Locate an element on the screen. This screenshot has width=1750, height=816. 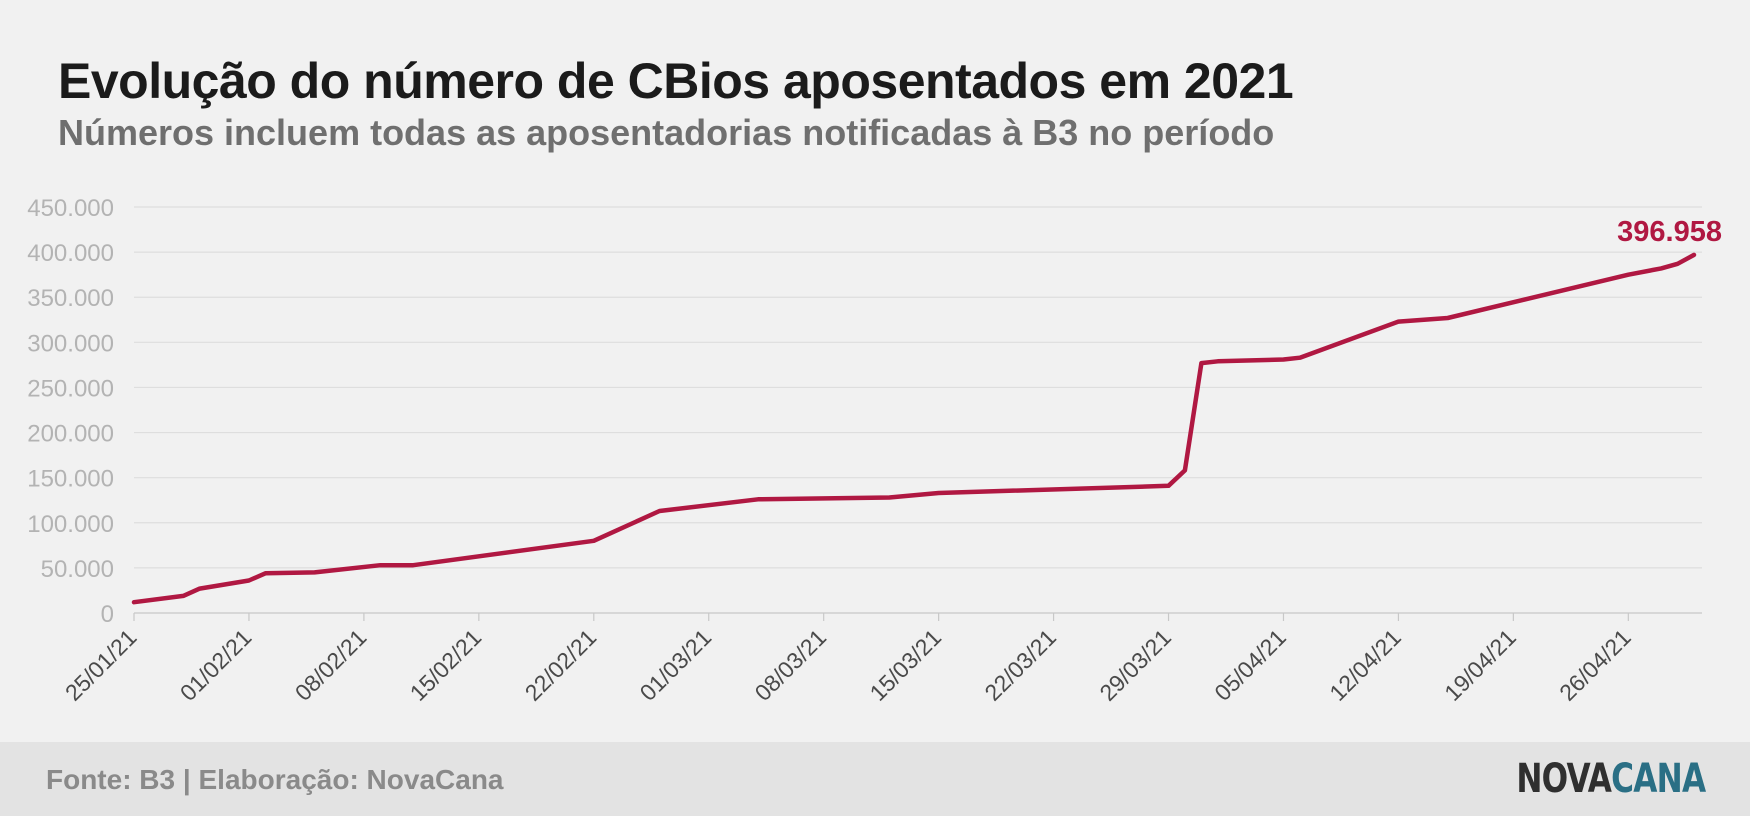
y-tick-label: 100.000 is located at coordinates (70, 524).